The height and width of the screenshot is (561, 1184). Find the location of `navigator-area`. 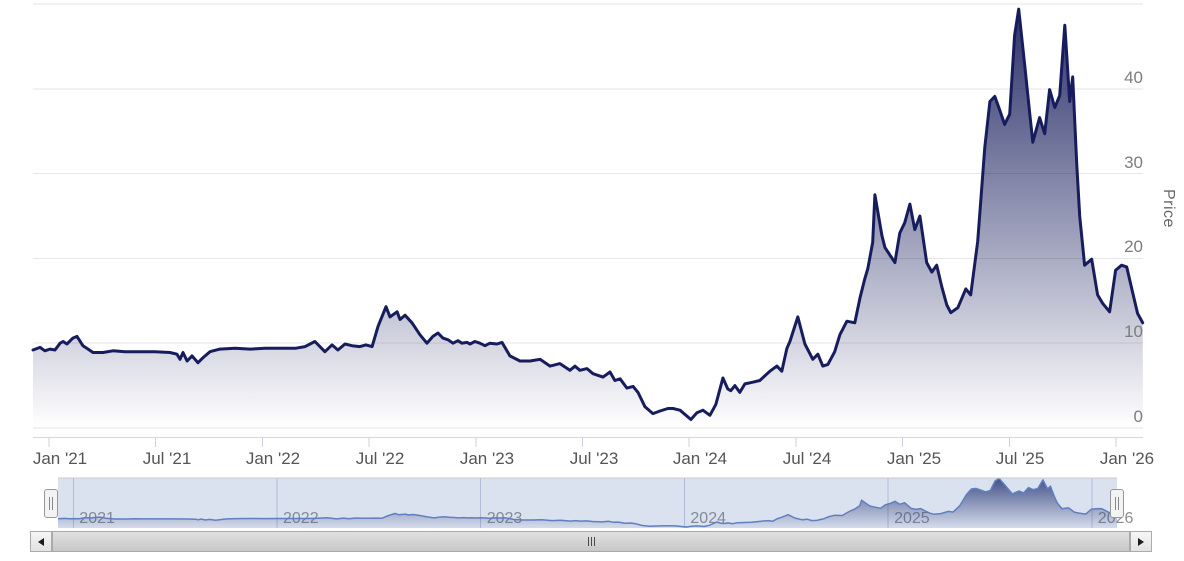

navigator-area is located at coordinates (588, 503).